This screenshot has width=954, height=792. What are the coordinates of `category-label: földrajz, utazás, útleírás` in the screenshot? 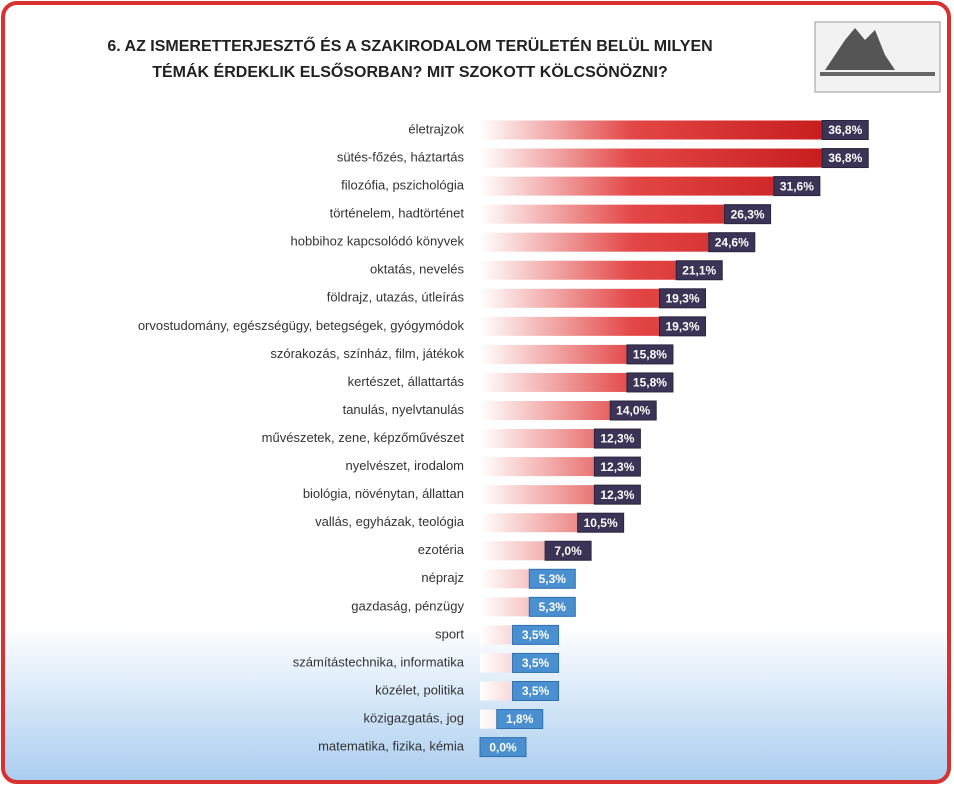 It's located at (396, 297).